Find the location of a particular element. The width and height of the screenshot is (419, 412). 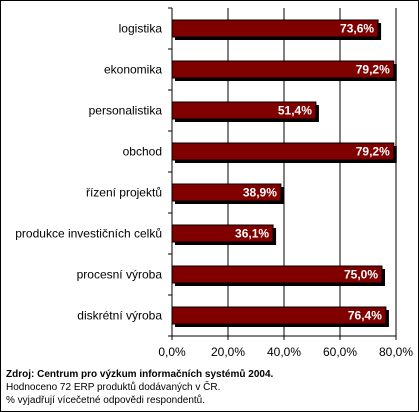

x-tick-label: 80,0% is located at coordinates (396, 352).